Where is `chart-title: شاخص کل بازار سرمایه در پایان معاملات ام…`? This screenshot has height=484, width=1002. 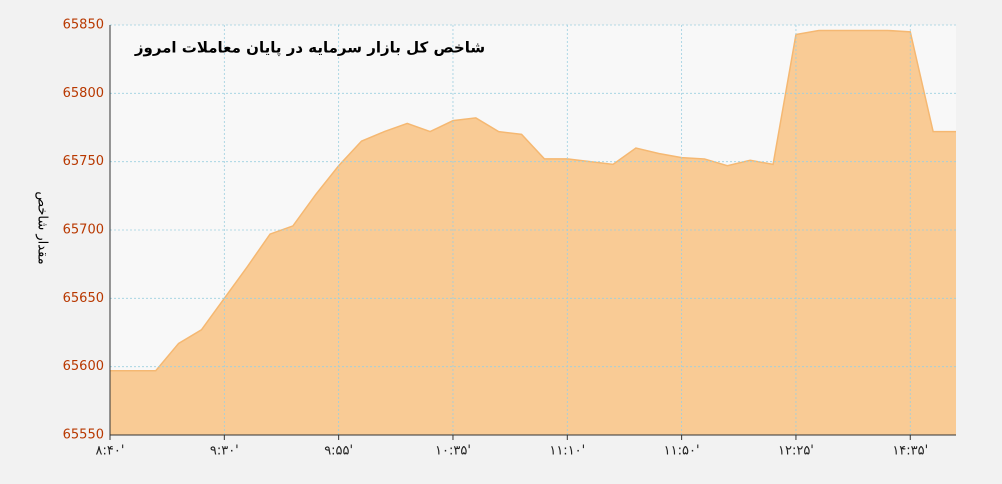
chart-title: شاخص کل بازار سرمایه در پایان معاملات ام… is located at coordinates (309, 48).